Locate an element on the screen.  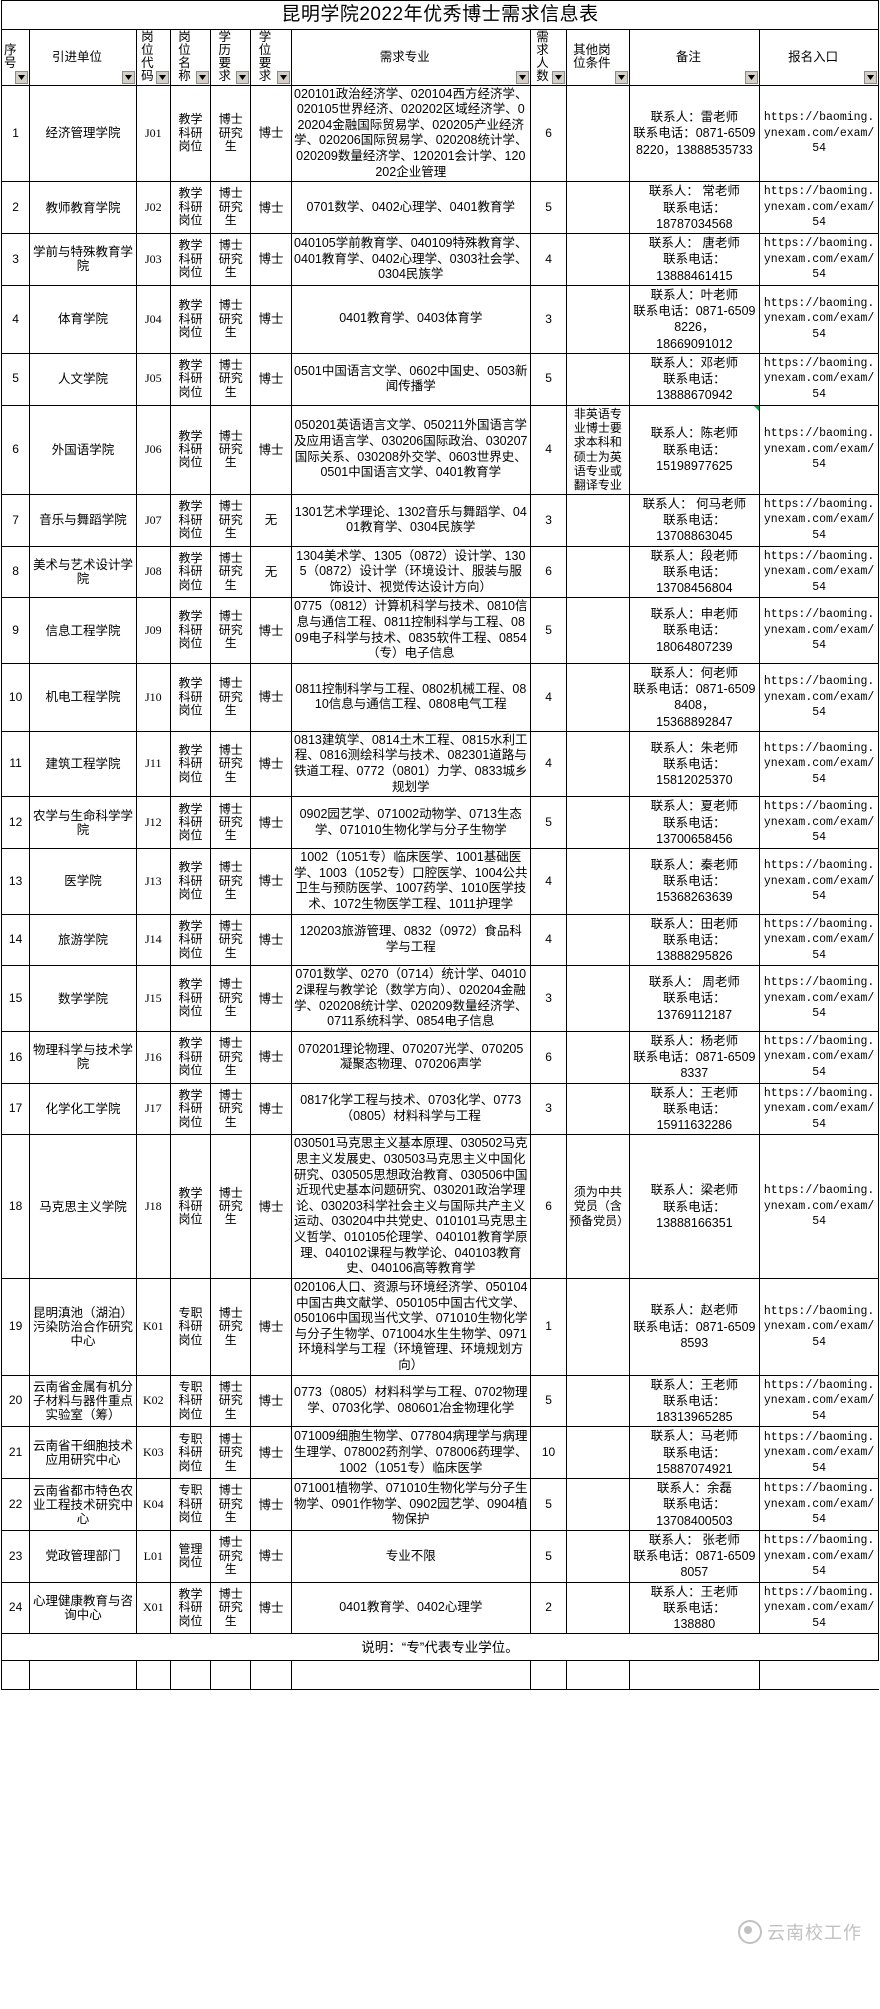
cell-remark: 联系人：余磊 联系电话： 13708400503 is located at coordinates (694, 1504).